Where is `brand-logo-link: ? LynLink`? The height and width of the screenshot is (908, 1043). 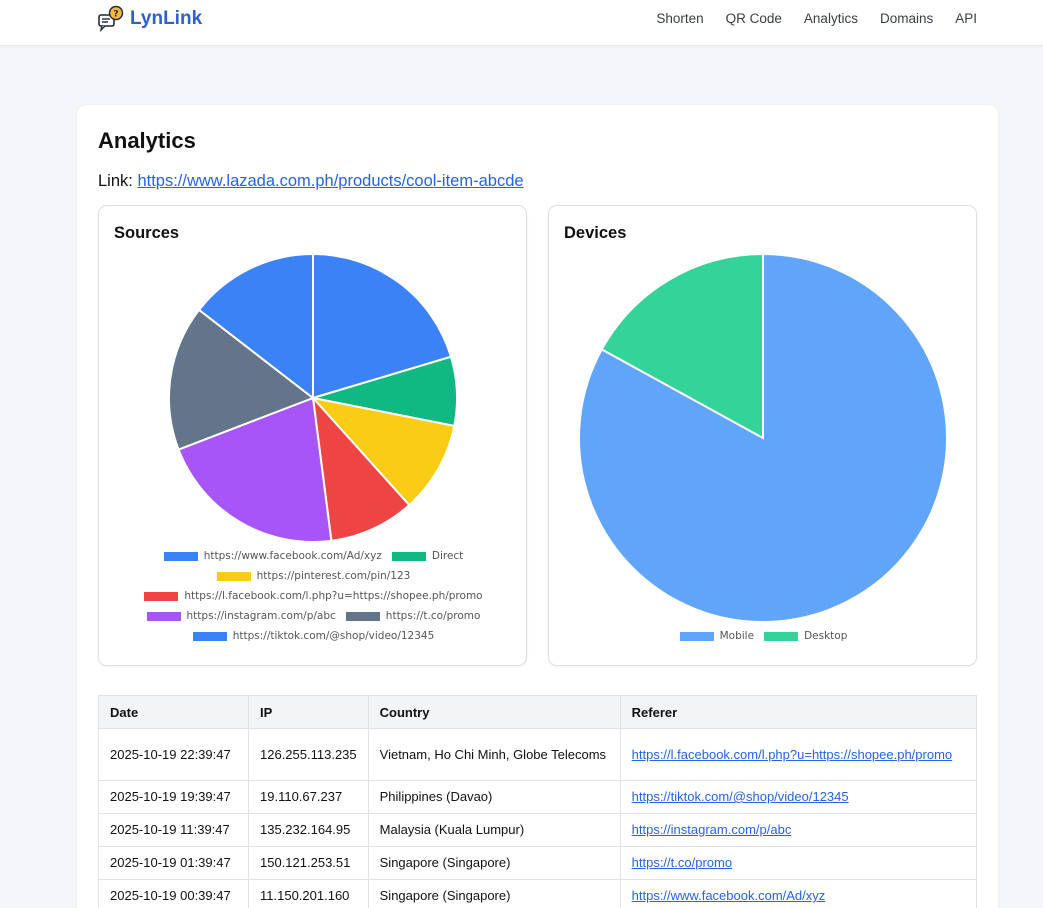
brand-logo-link: ? LynLink is located at coordinates (149, 19).